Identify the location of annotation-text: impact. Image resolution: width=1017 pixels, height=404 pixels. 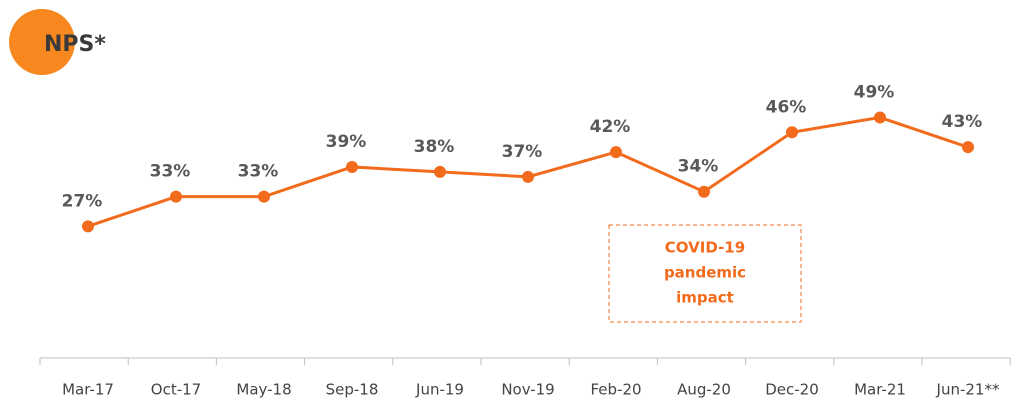
(705, 298).